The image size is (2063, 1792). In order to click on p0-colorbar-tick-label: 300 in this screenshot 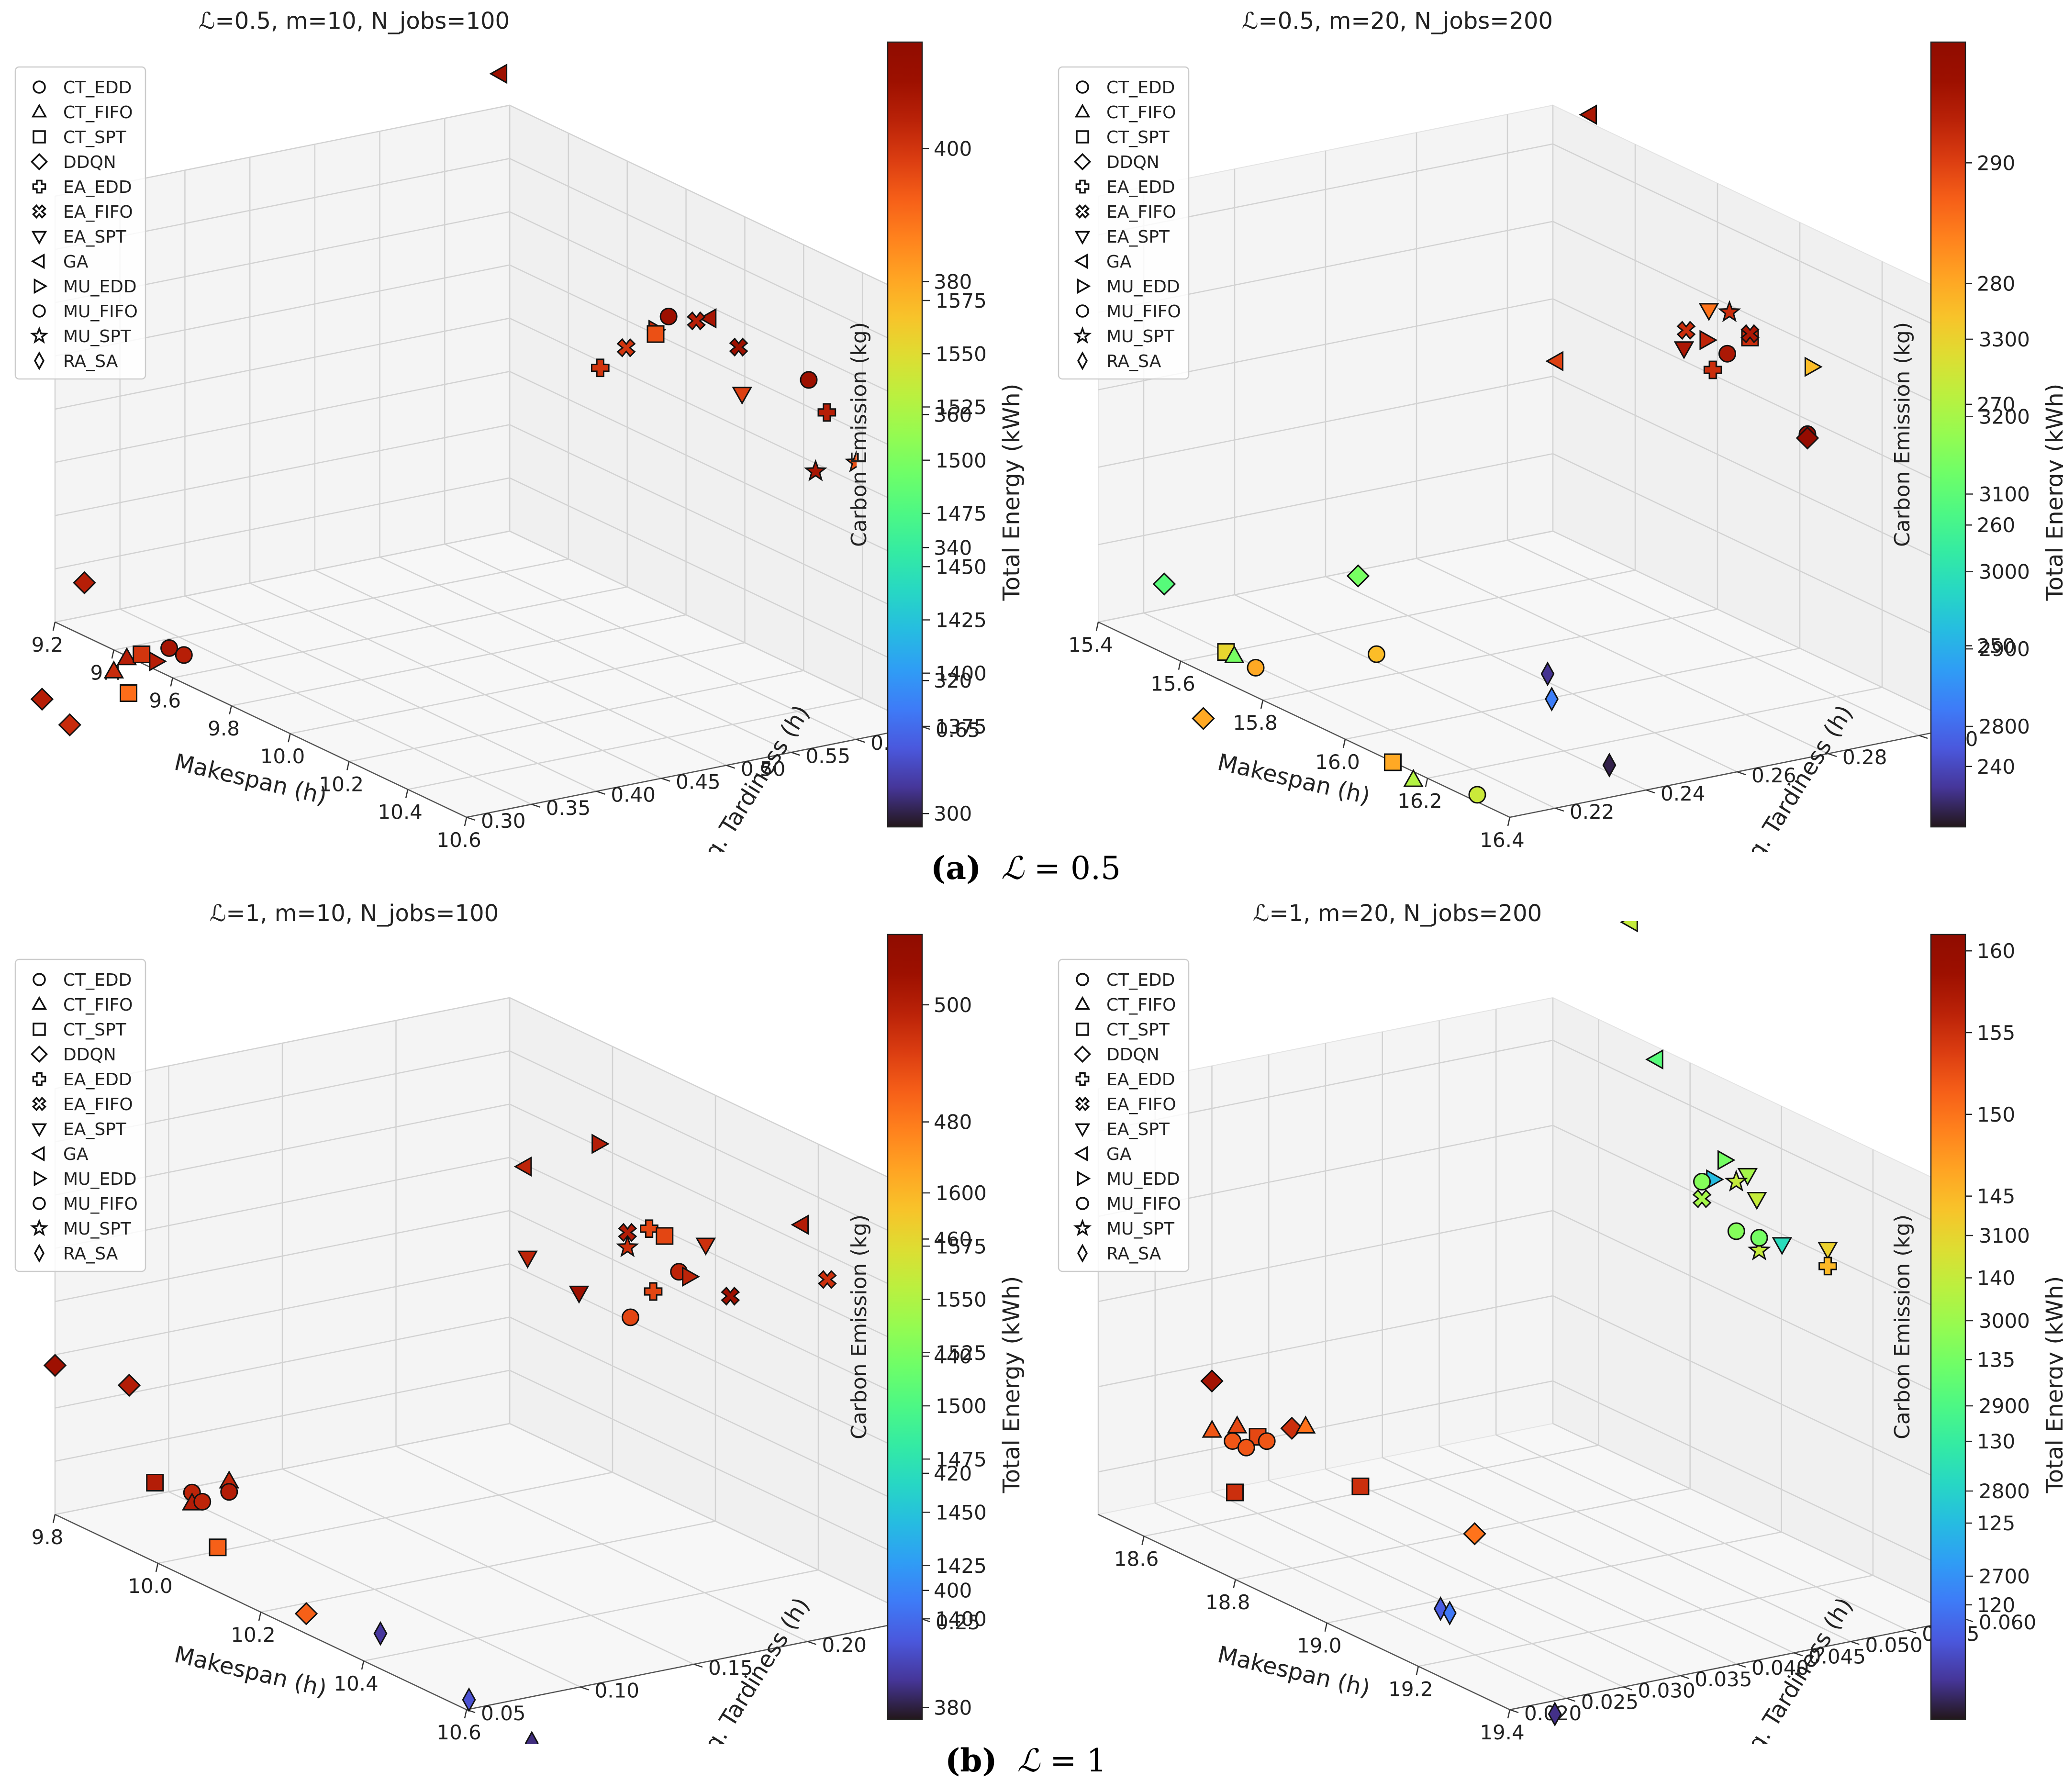, I will do `click(953, 813)`.